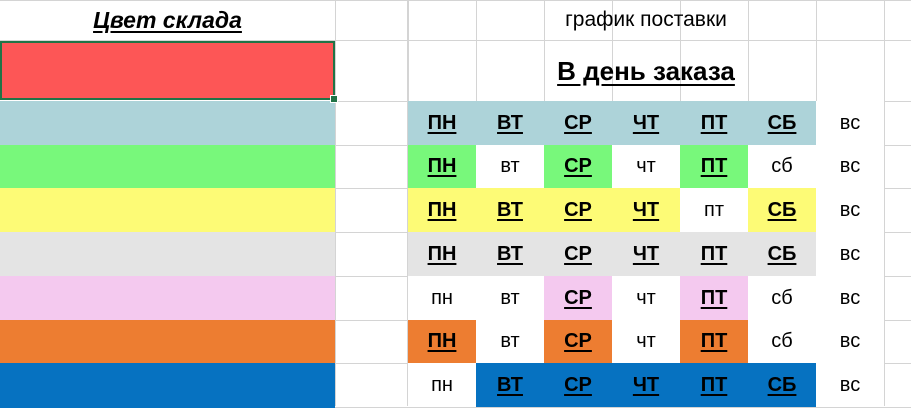 Image resolution: width=911 pixels, height=408 pixels. Describe the element at coordinates (510, 254) in the screenshot. I see `day-cell-r4-вт: ВТ` at that location.